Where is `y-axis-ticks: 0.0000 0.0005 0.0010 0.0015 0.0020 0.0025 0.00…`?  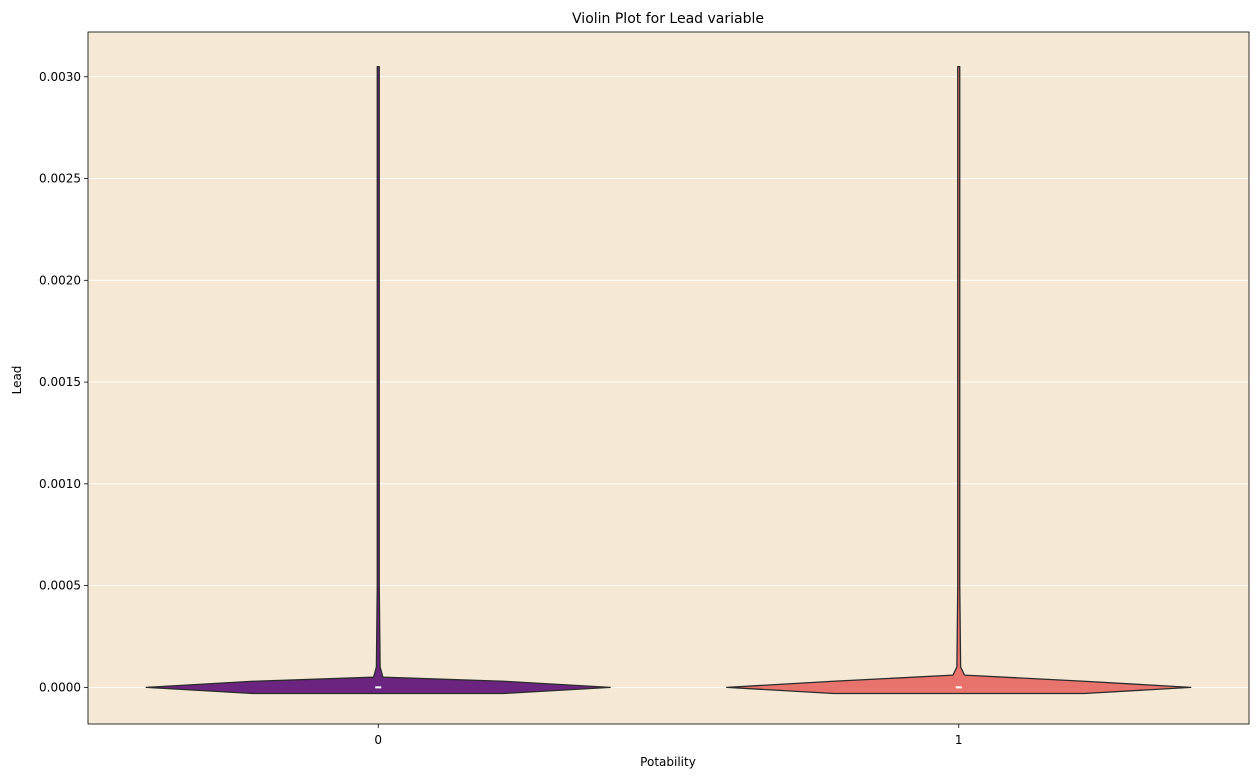 y-axis-ticks: 0.0000 0.0005 0.0010 0.0015 0.0020 0.0025 0.00… is located at coordinates (63, 382).